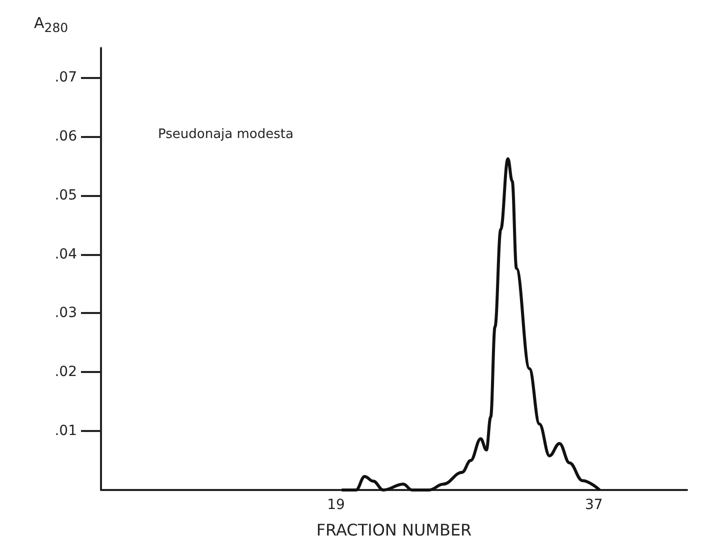 The height and width of the screenshot is (555, 703). What do you see at coordinates (65, 372) in the screenshot?
I see `y-tick-label: .02` at bounding box center [65, 372].